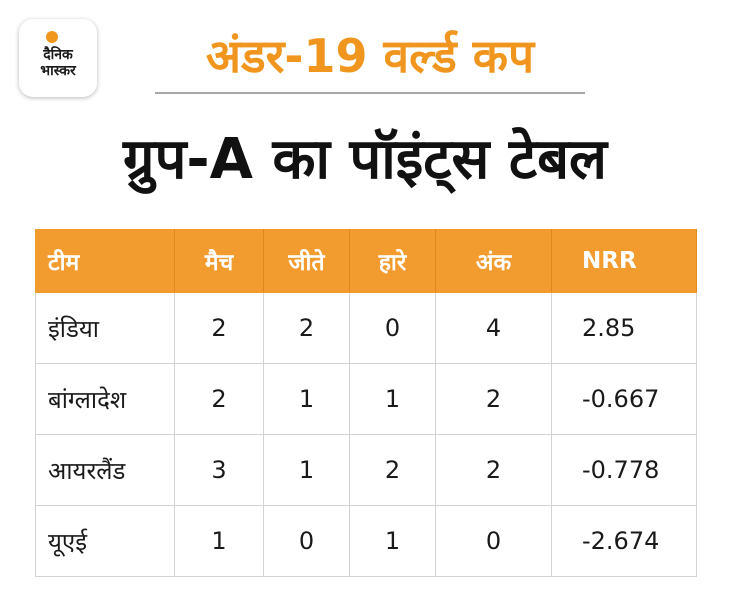 This screenshot has width=730, height=601. What do you see at coordinates (306, 261) in the screenshot?
I see `column-header-won: जीते` at bounding box center [306, 261].